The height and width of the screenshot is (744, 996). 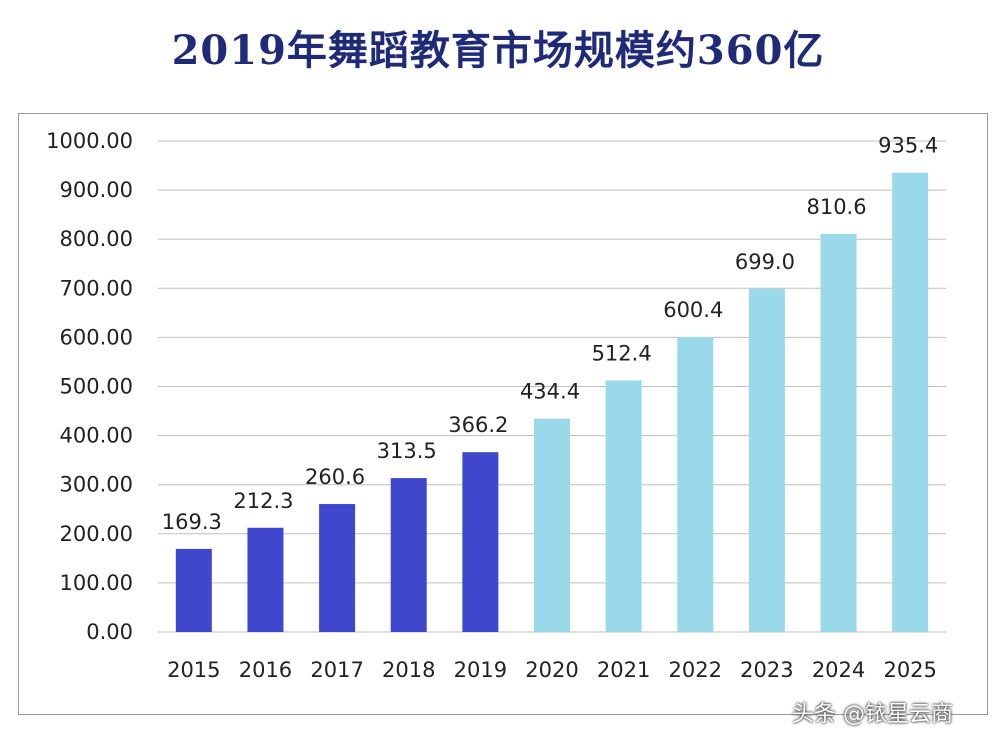 I want to click on data-label: 366.2, so click(x=478, y=425).